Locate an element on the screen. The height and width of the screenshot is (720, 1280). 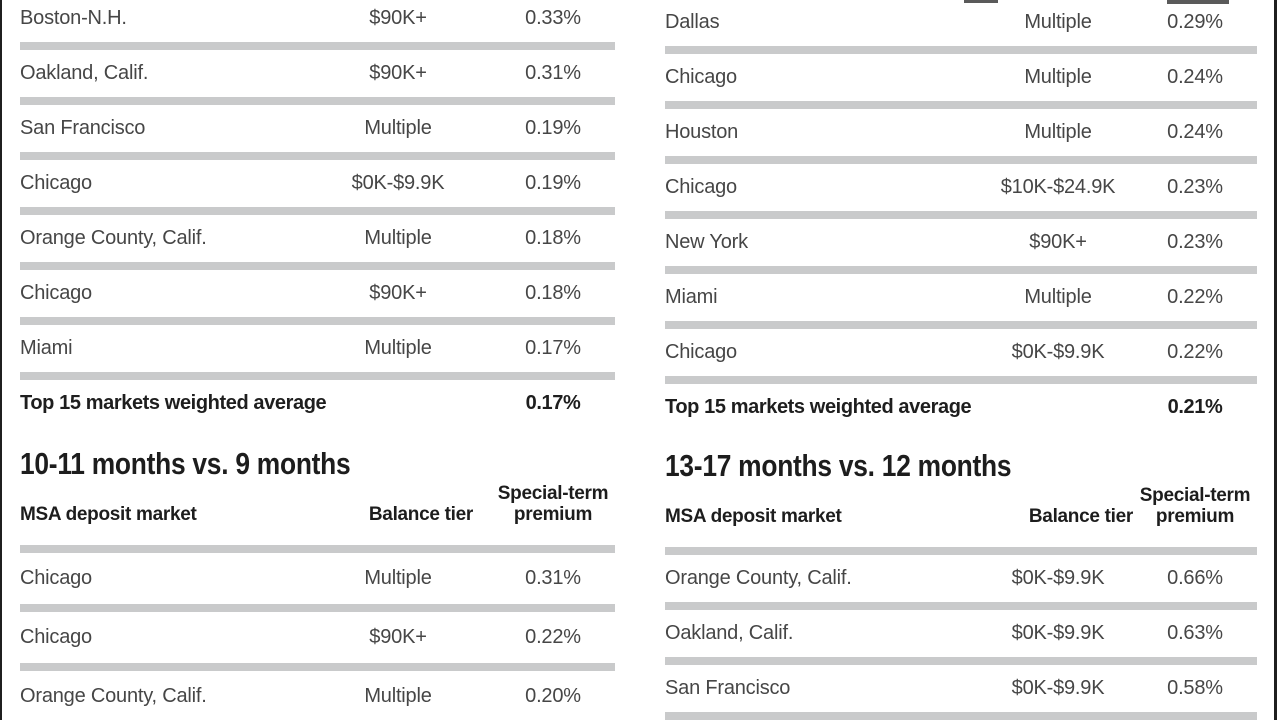
premium-cell: 0.20% is located at coordinates (553, 696).